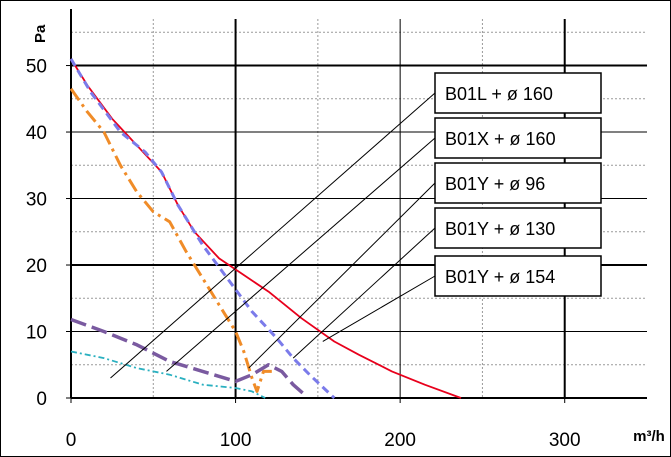  Describe the element at coordinates (500, 229) in the screenshot. I see `legend-entry-label: B01Y + ø 130` at that location.